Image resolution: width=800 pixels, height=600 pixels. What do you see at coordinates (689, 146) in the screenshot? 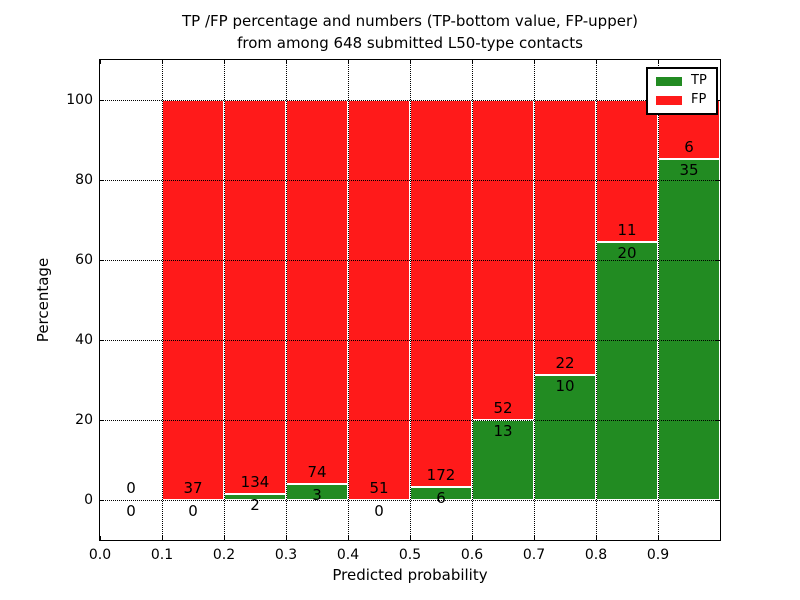
I see `bar-label-fp: 6` at bounding box center [689, 146].